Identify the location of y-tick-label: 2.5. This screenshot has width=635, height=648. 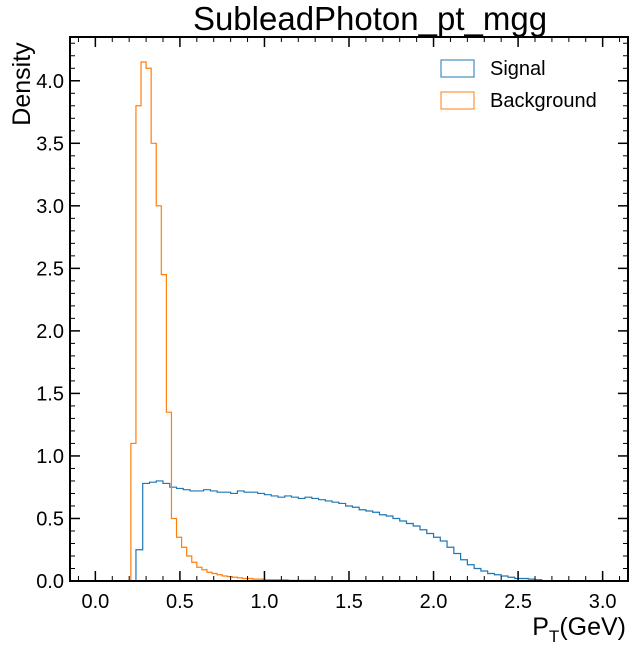
(50, 269).